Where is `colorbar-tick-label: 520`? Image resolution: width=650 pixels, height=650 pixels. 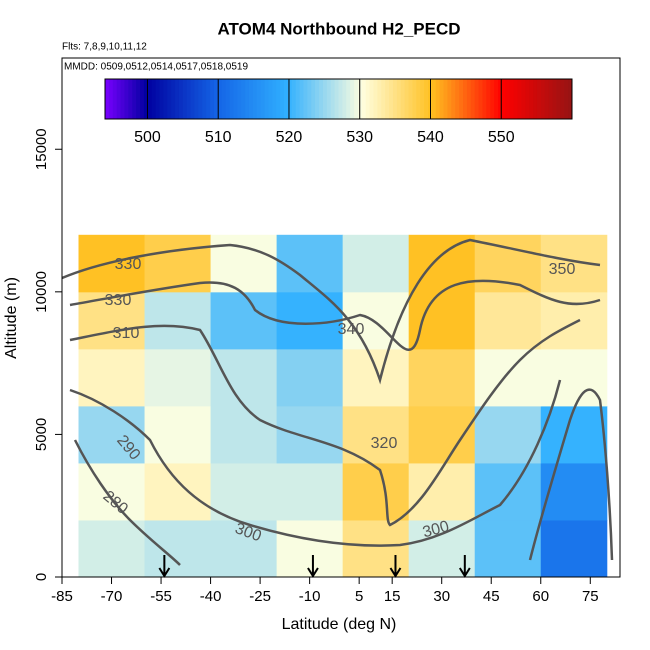
colorbar-tick-label: 520 is located at coordinates (289, 137).